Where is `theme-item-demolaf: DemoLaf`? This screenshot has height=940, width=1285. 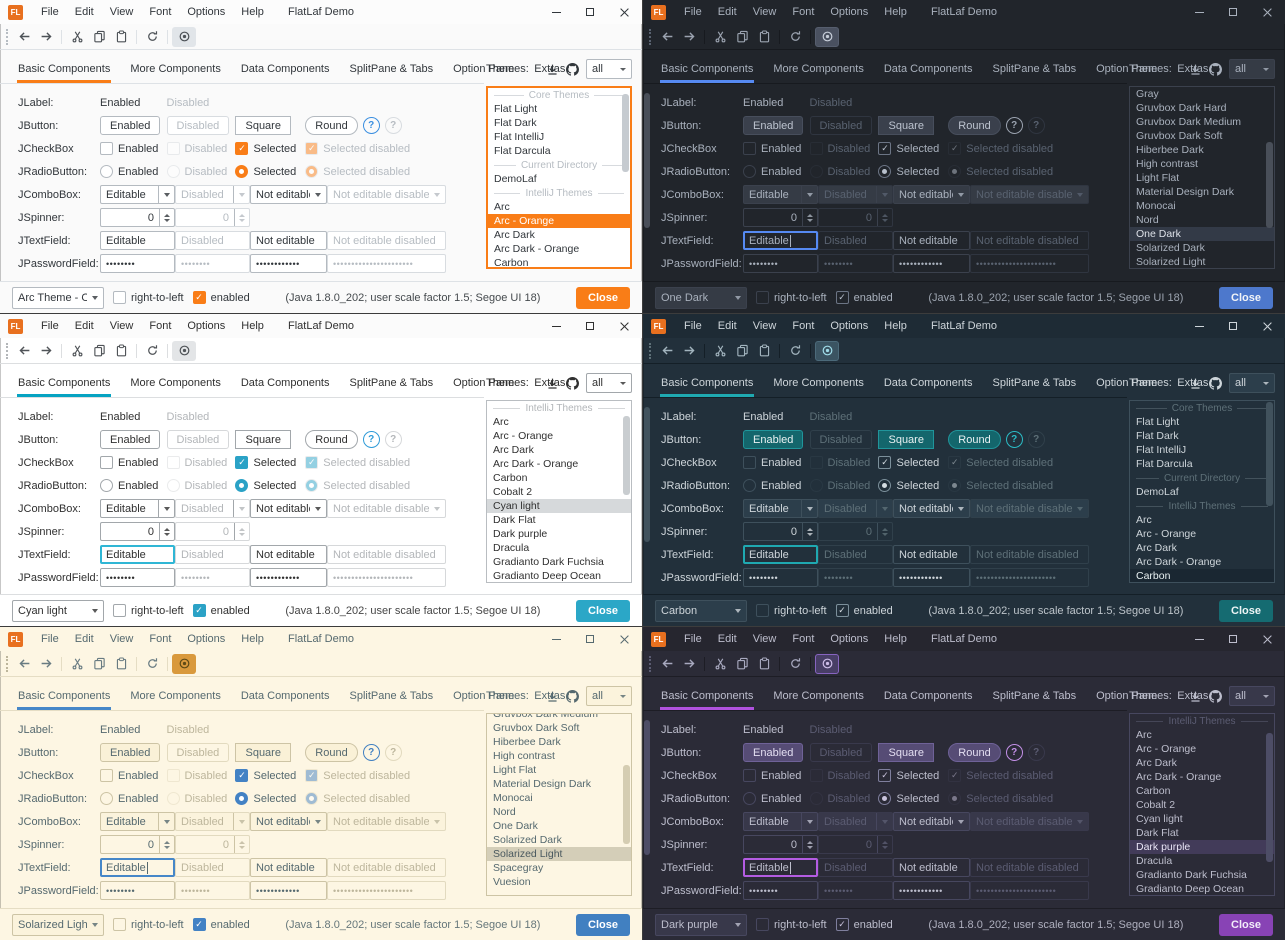 theme-item-demolaf: DemoLaf is located at coordinates (515, 179).